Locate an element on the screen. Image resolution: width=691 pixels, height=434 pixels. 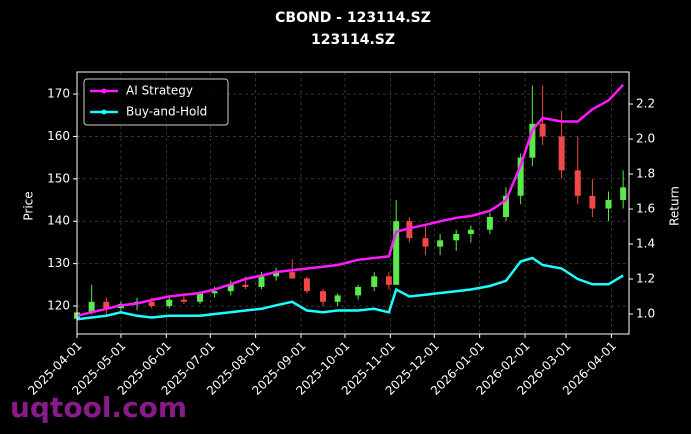
y-tick-label: 140 is located at coordinates (58, 221).